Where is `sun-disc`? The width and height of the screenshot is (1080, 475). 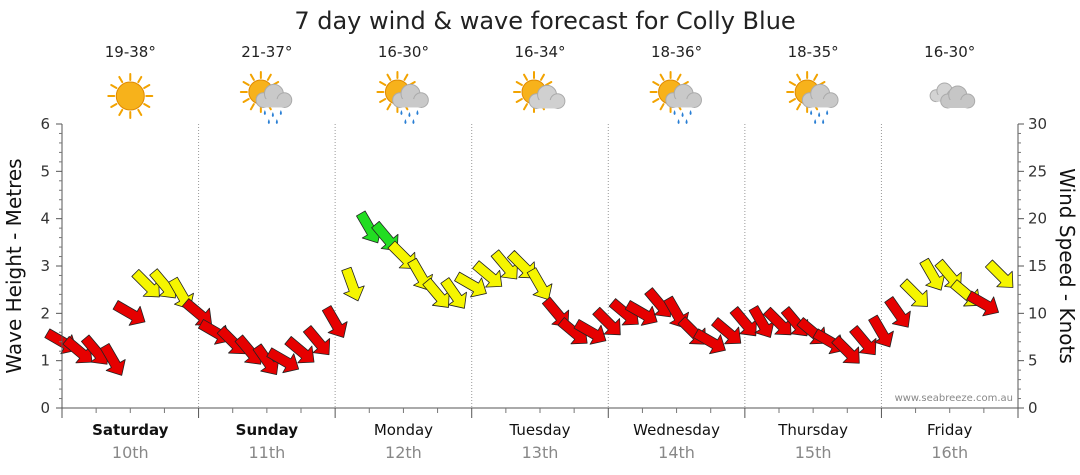 sun-disc is located at coordinates (130, 96).